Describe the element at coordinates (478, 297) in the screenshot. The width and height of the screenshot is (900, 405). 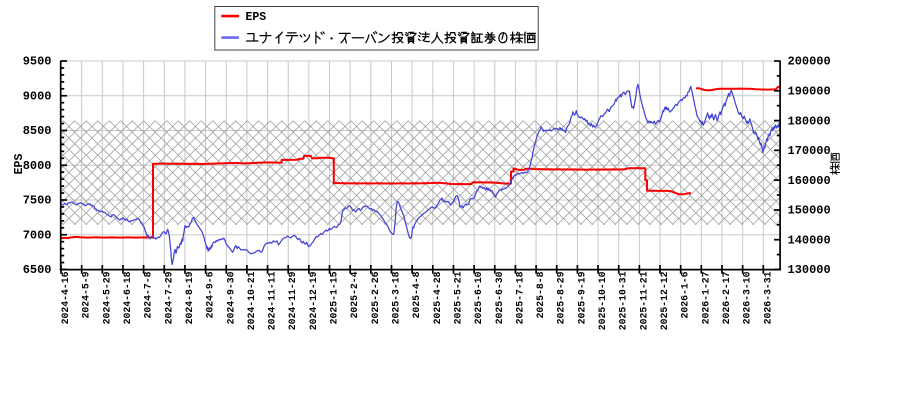
I see `svg-text: 2025-6-10` at that location.